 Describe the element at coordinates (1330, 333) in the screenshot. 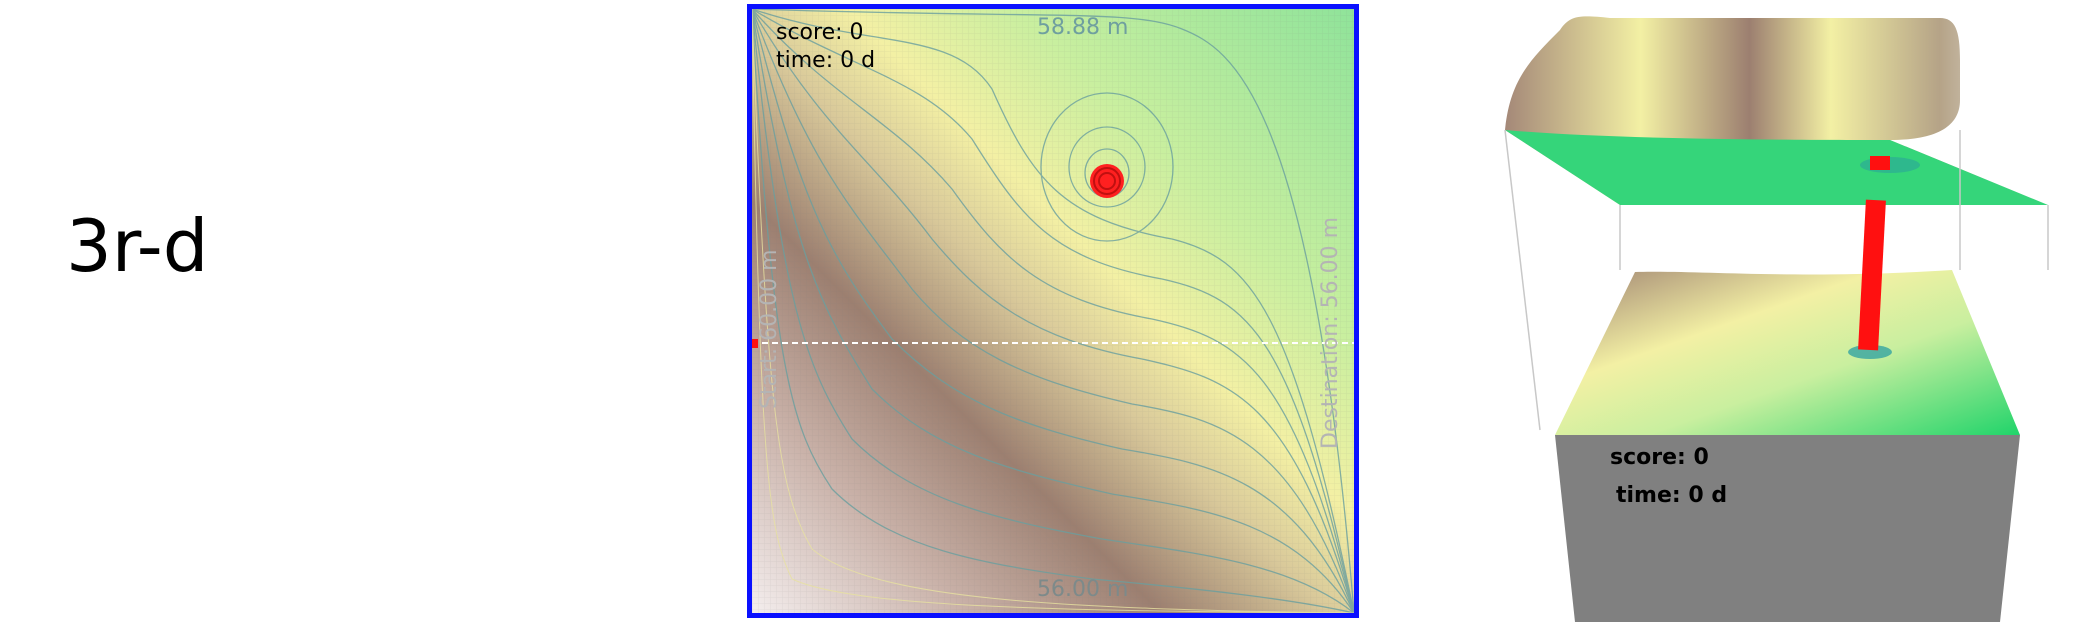

I see `destination-label: Destination: 56.00 m` at that location.